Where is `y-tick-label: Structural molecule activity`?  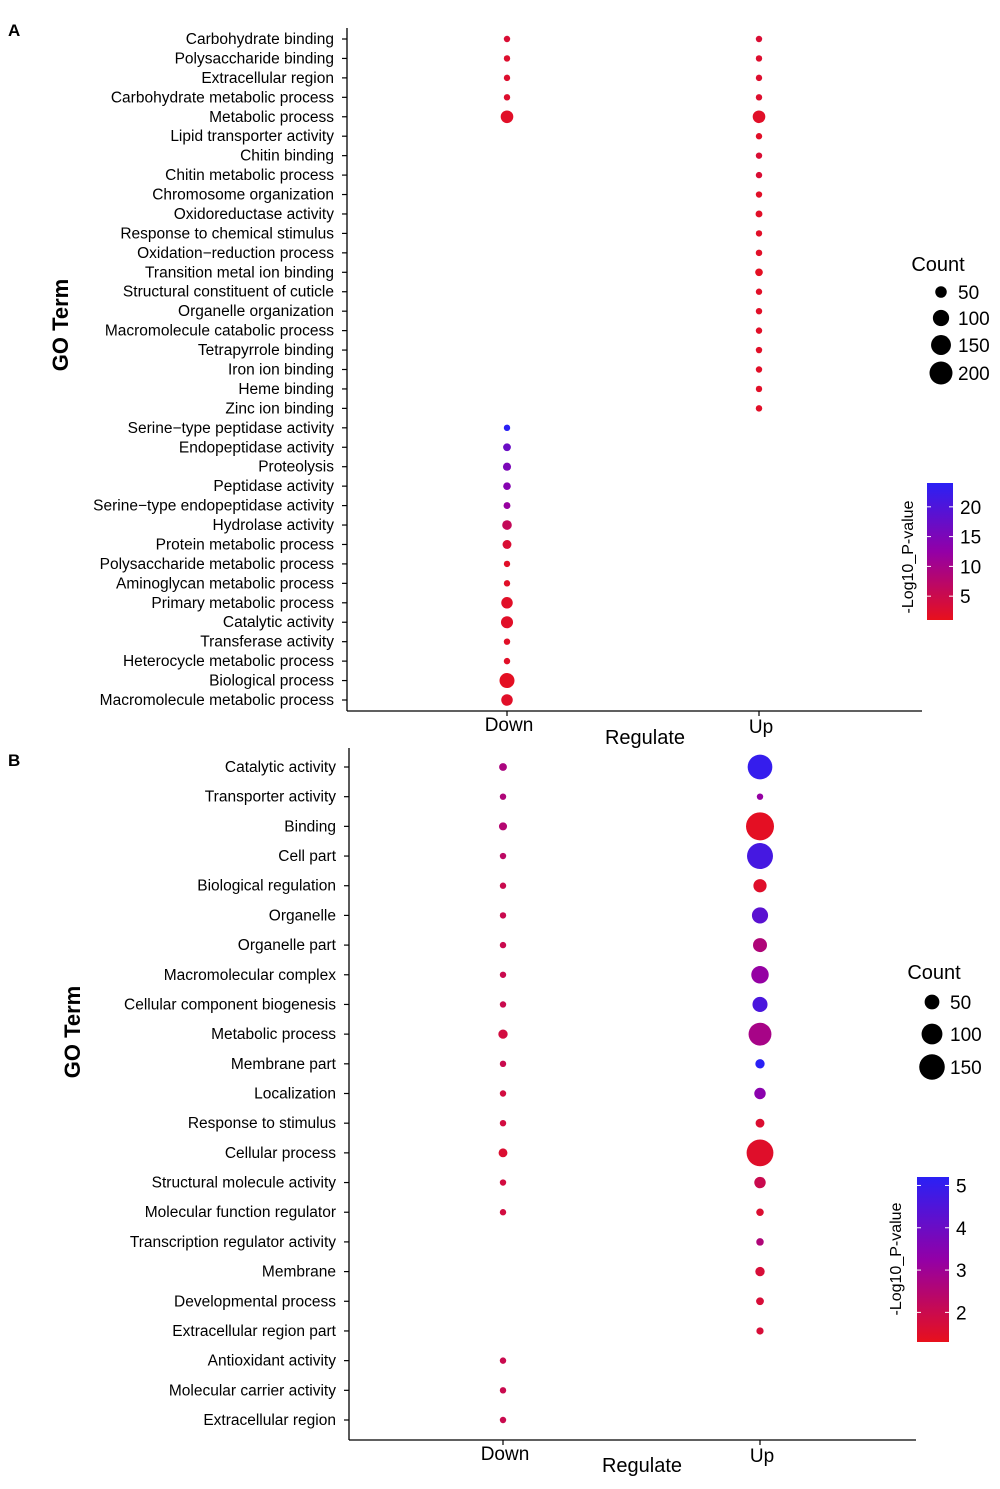
y-tick-label: Structural molecule activity is located at coordinates (244, 1183).